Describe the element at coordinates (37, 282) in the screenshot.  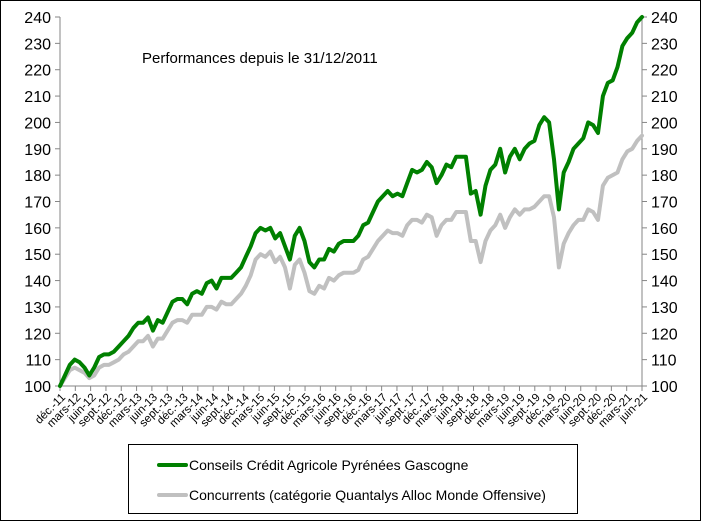
I see `y-tick-label-left: 140` at that location.